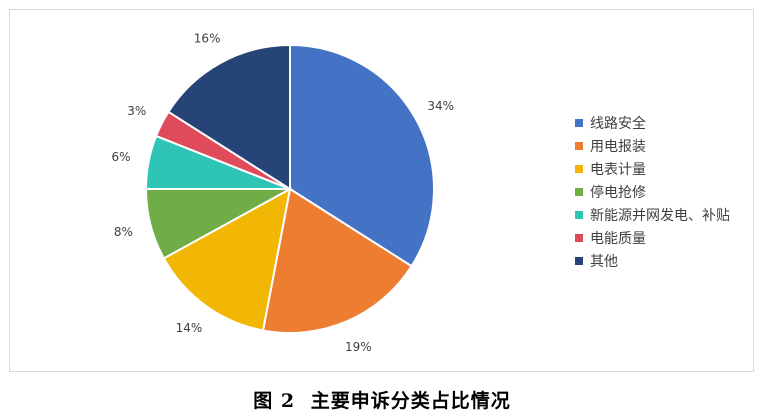 The width and height of the screenshot is (764, 420). I want to click on legend-item: 线路安全, so click(652, 122).